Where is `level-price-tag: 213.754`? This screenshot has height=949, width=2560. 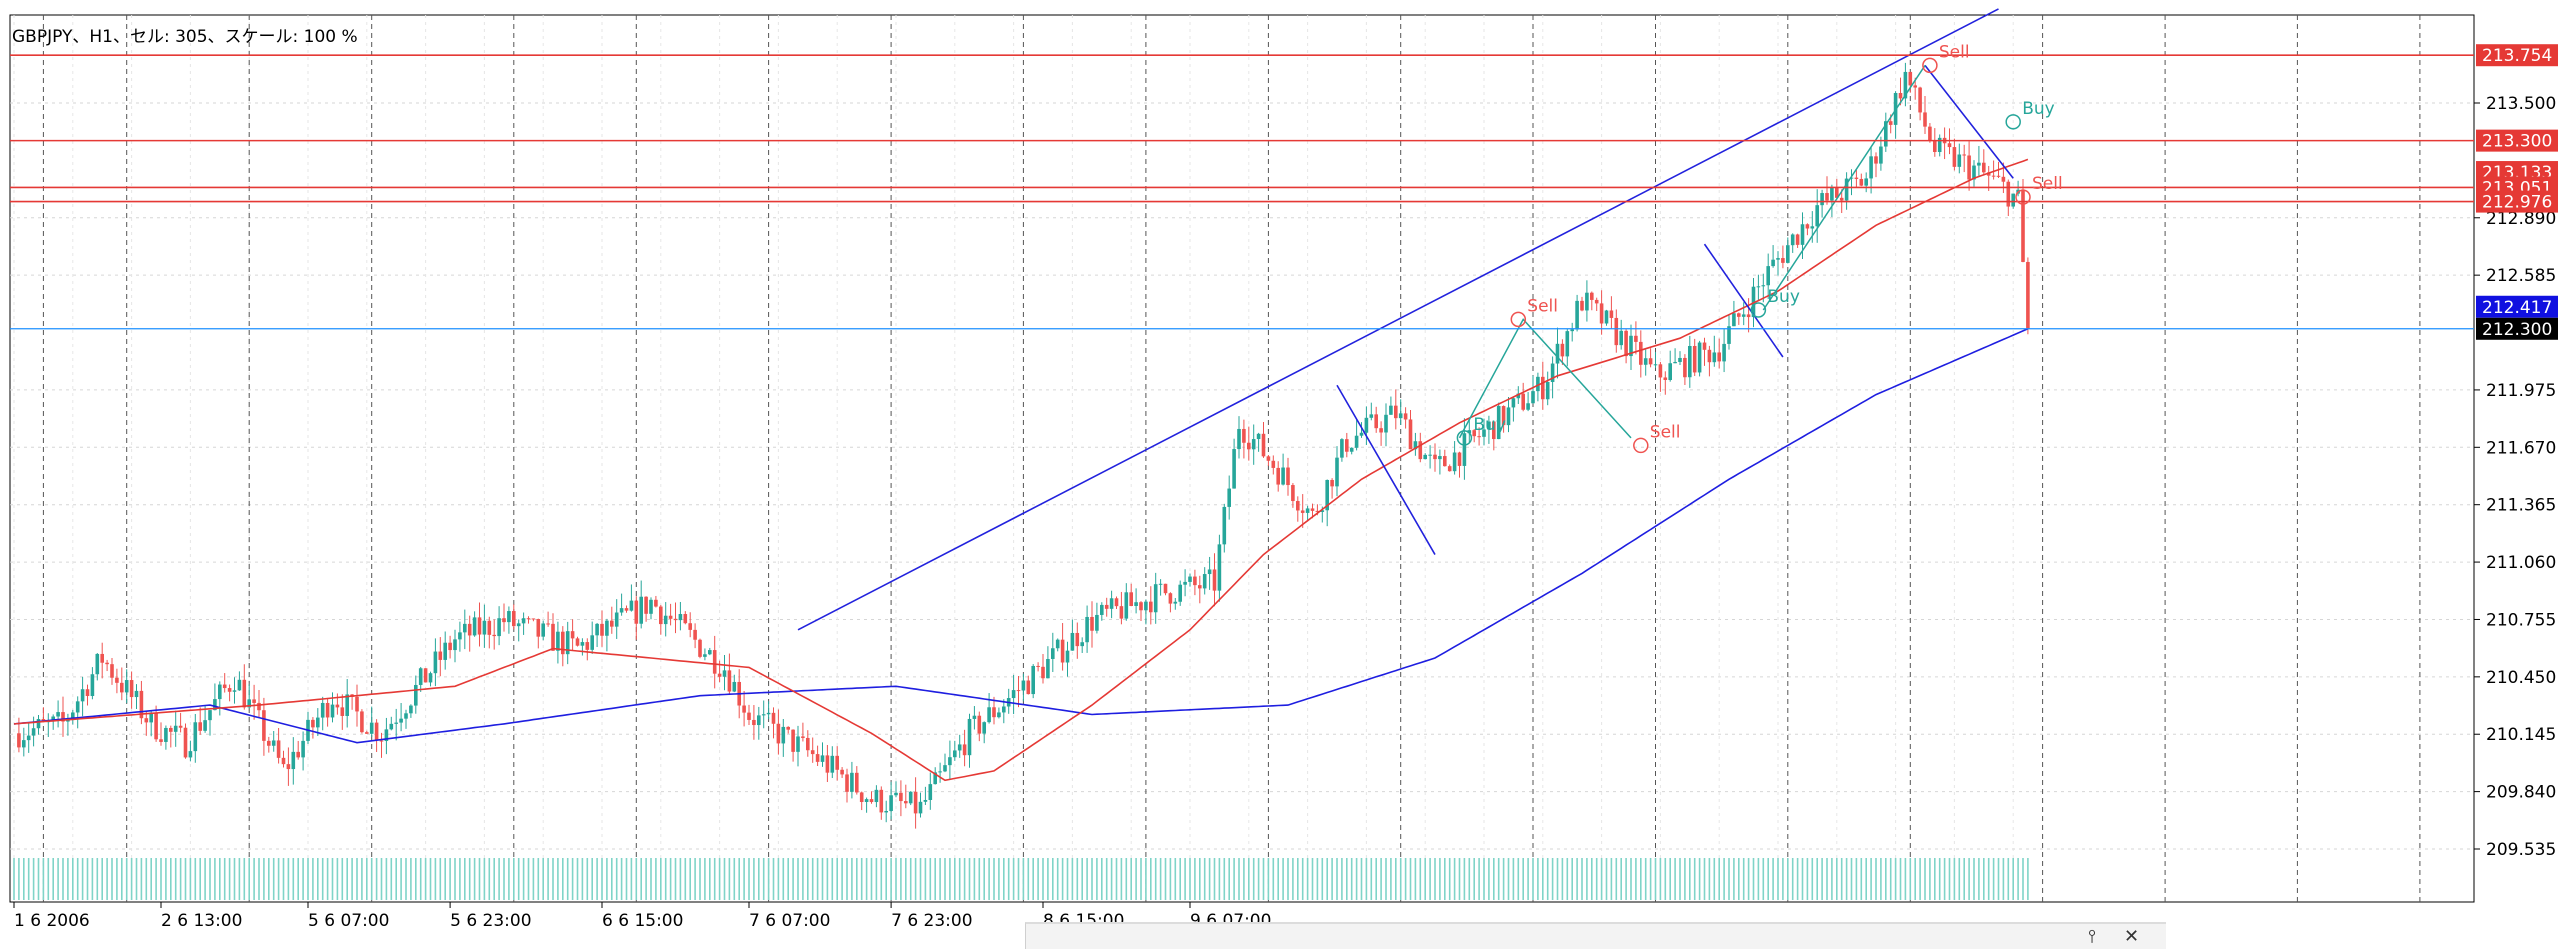
level-price-tag: 213.754 is located at coordinates (2517, 56).